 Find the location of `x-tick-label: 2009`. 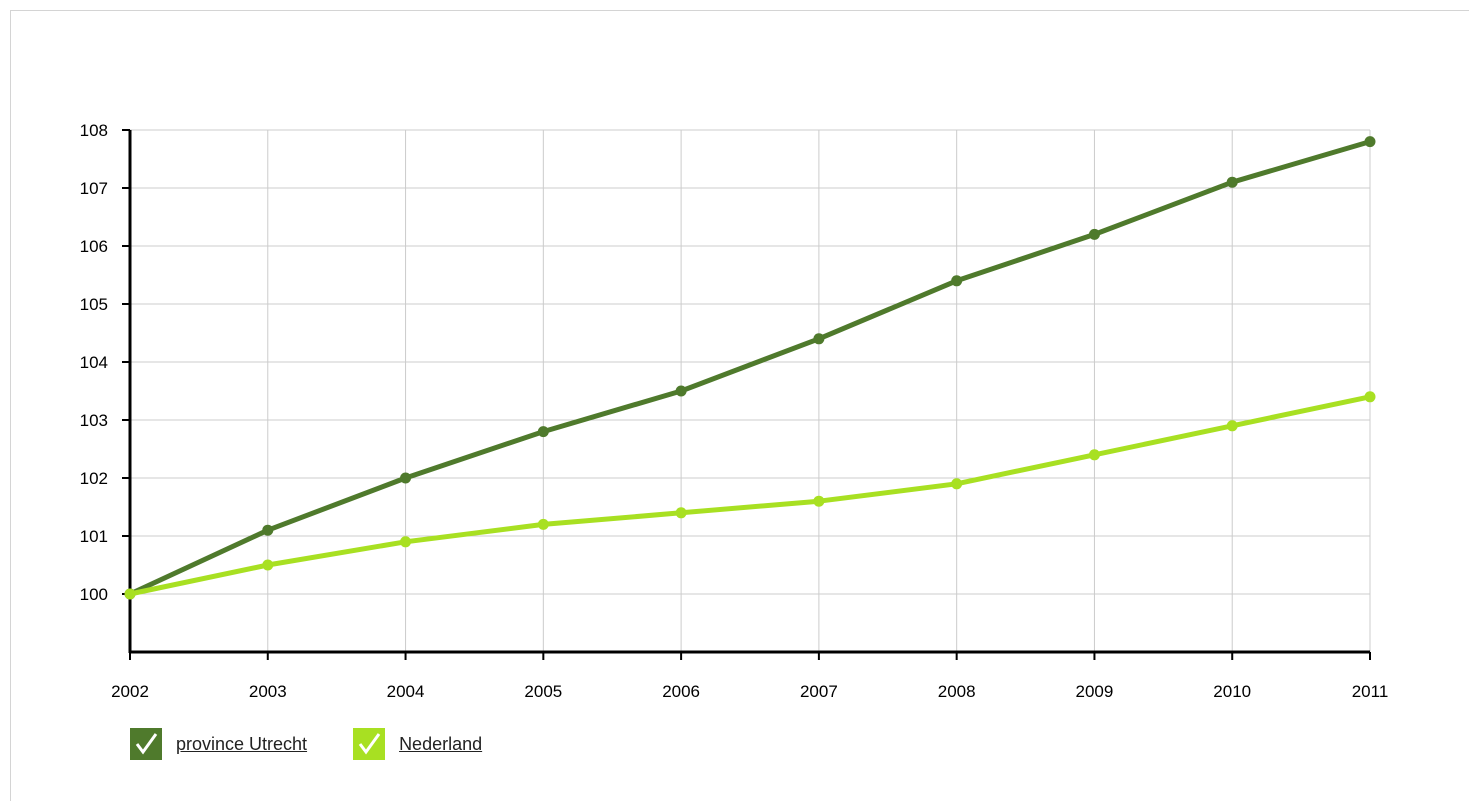

x-tick-label: 2009 is located at coordinates (1095, 691).